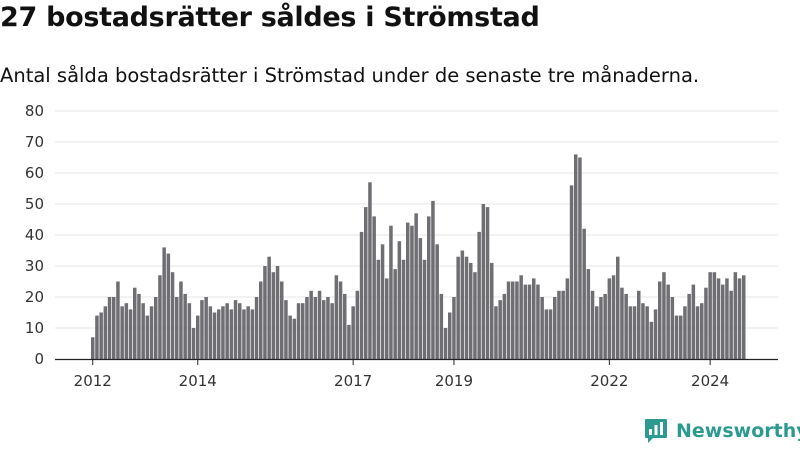 The height and width of the screenshot is (450, 800). Describe the element at coordinates (93, 381) in the screenshot. I see `x-tick-label: 2012` at that location.